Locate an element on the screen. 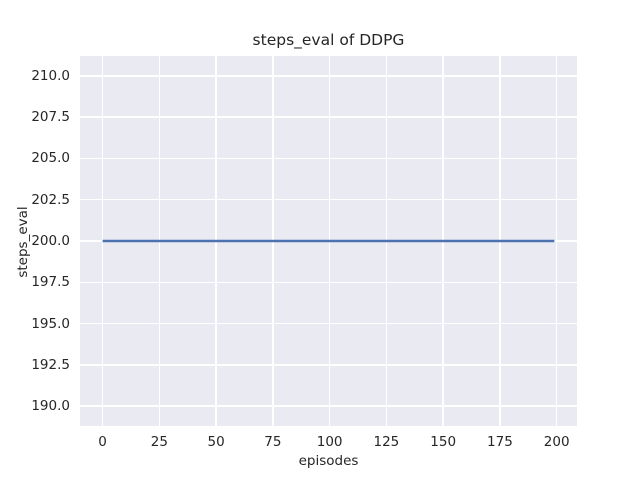 The height and width of the screenshot is (480, 640). y-tick-label: 192.5 is located at coordinates (50, 364).